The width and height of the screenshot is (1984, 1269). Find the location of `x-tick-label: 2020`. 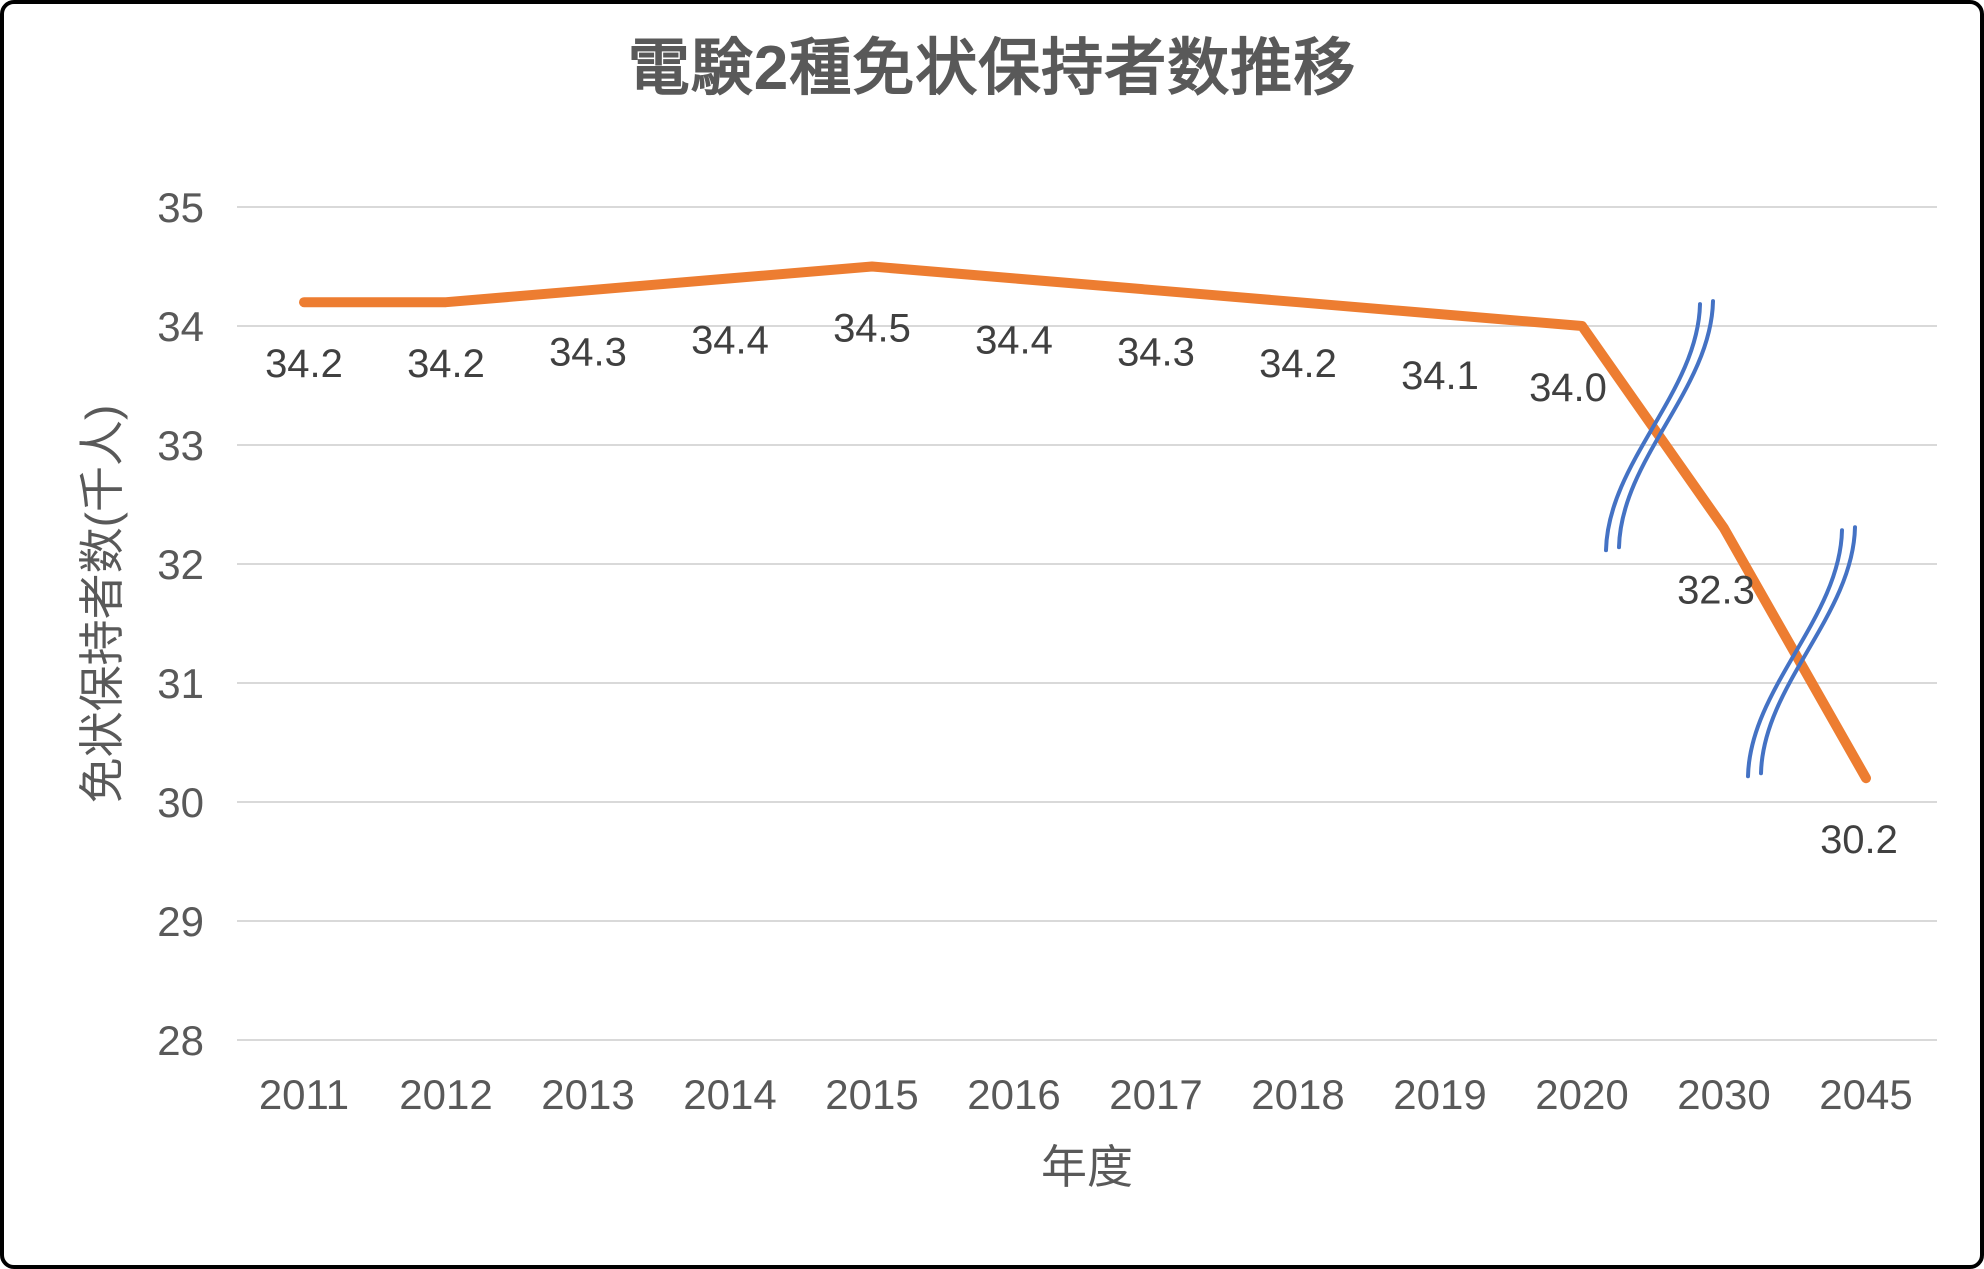

x-tick-label: 2020 is located at coordinates (1581, 1094).